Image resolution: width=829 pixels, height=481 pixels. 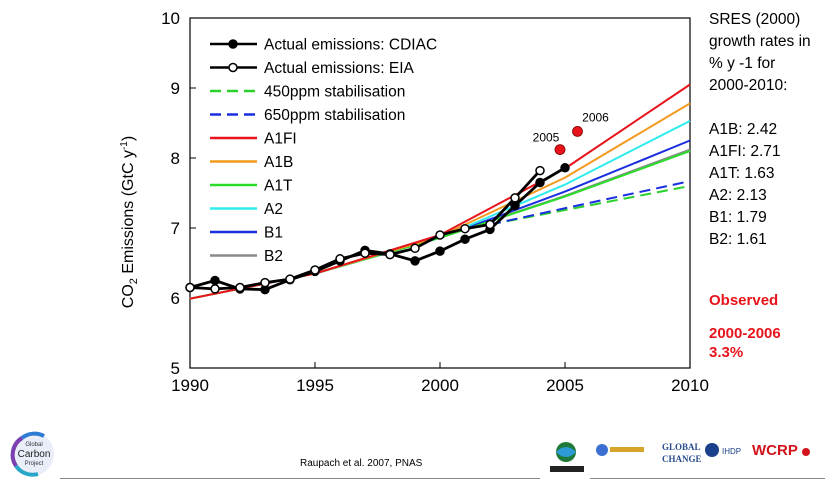 What do you see at coordinates (681, 447) in the screenshot?
I see `global-change-logo-text: GLOBAL` at bounding box center [681, 447].